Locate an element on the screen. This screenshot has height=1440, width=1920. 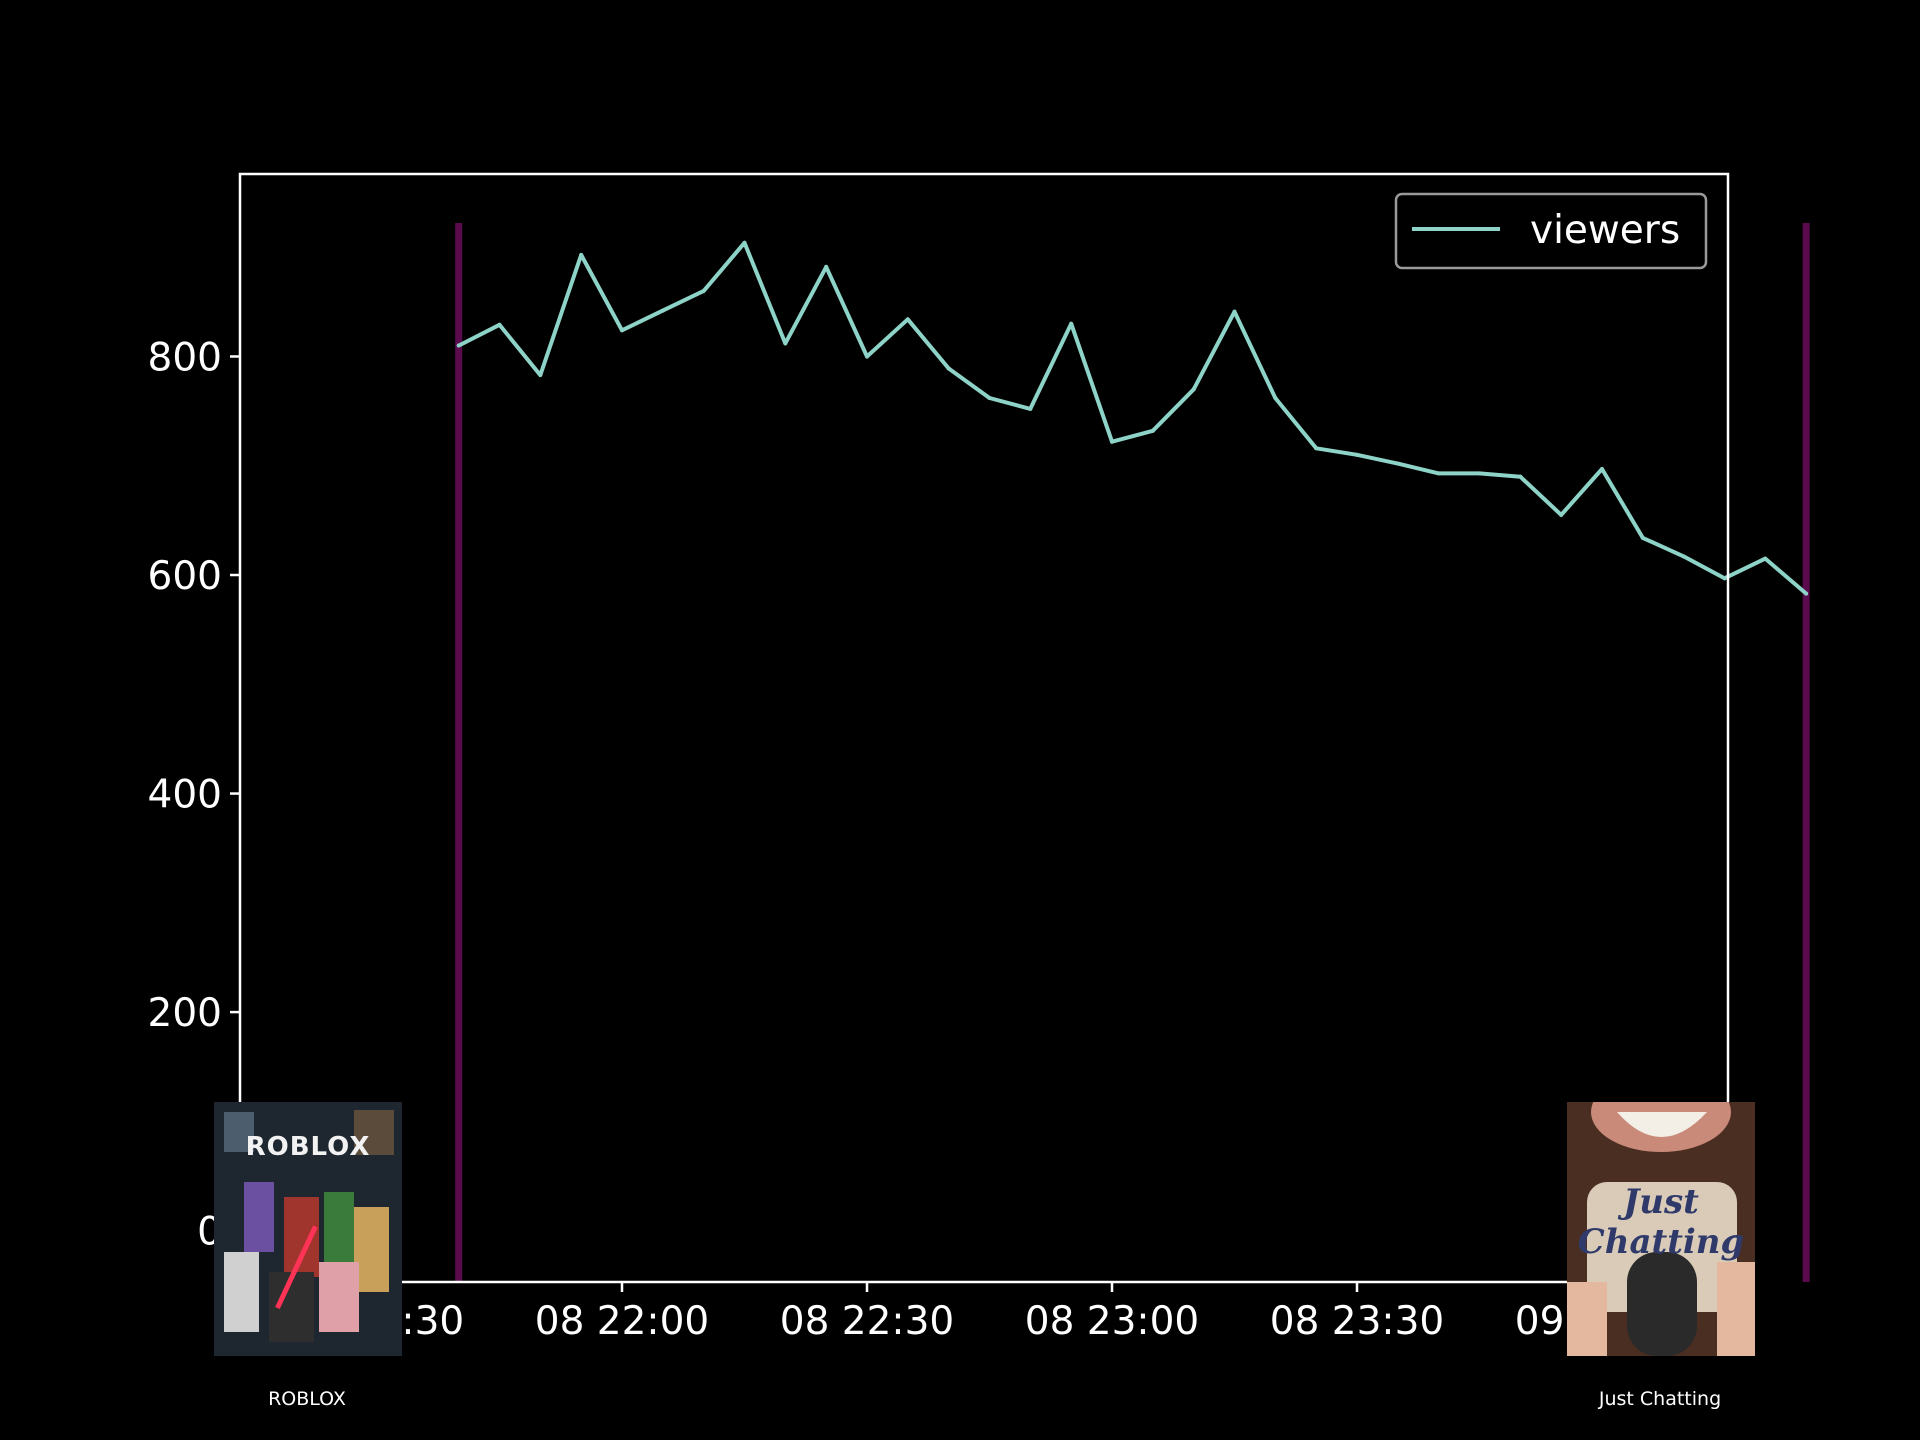
just-chatting-thumbnail: Just Chatting is located at coordinates (1661, 1229).